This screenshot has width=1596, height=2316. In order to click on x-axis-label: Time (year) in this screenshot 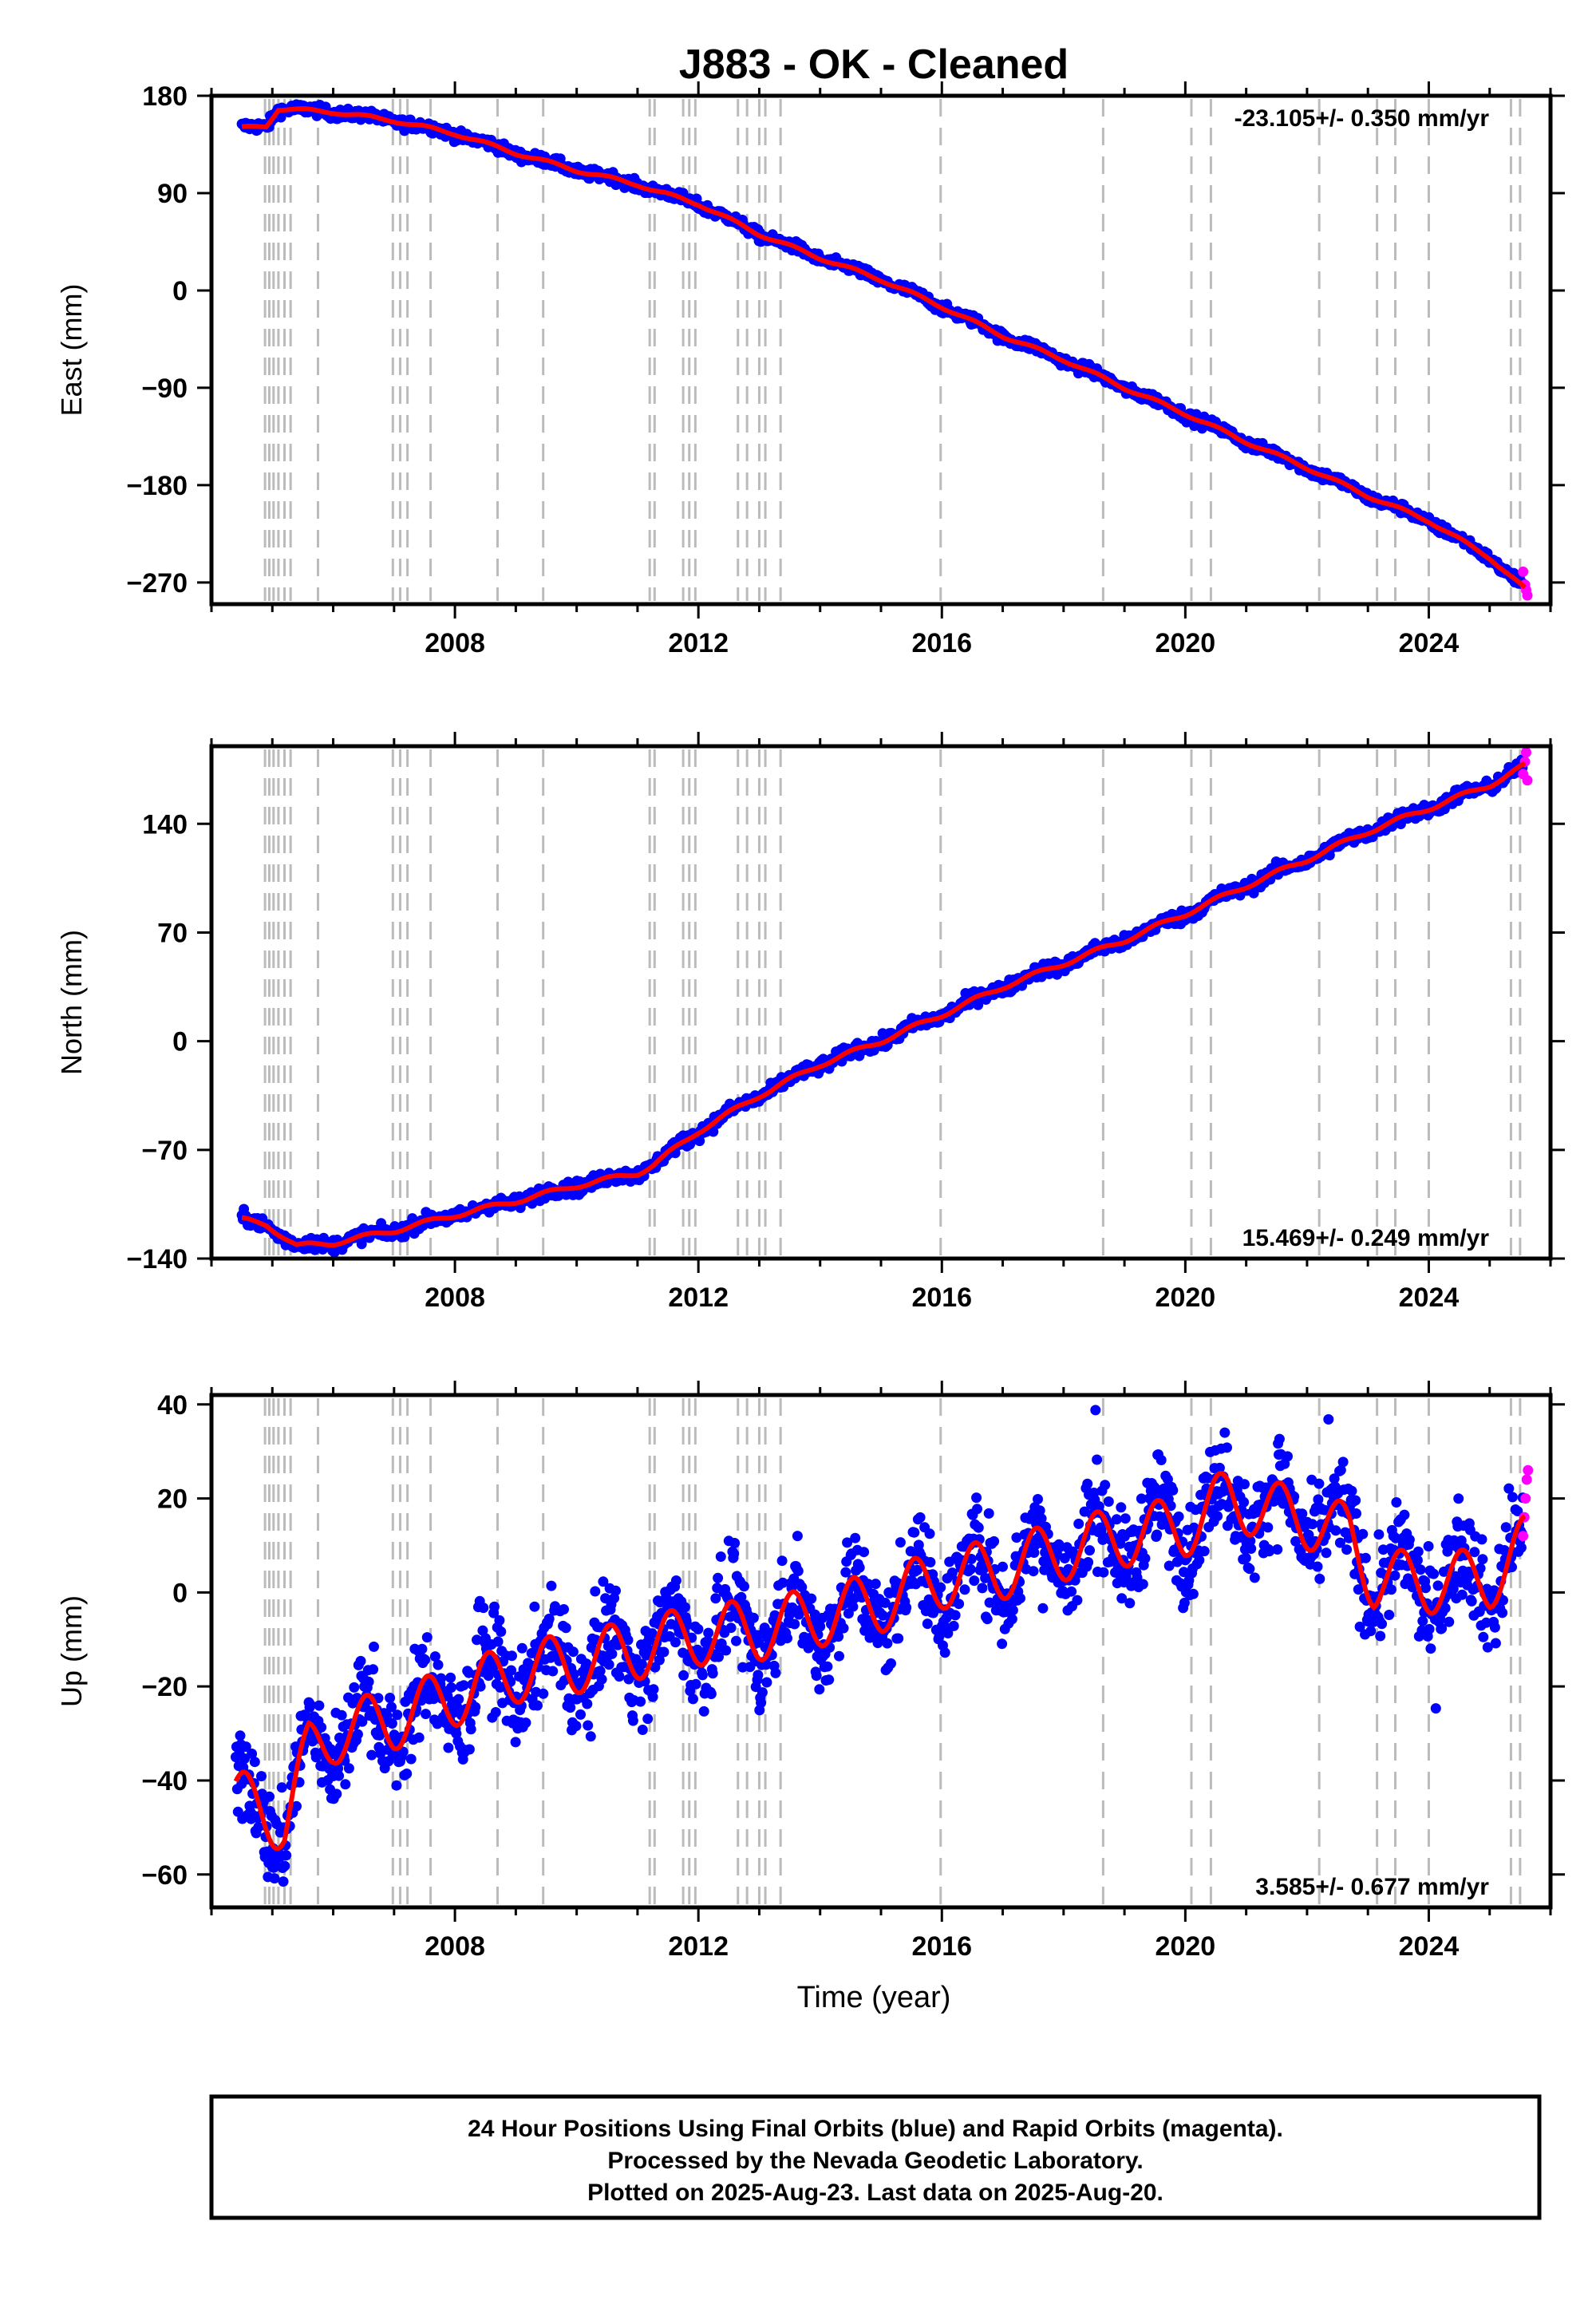, I will do `click(874, 1997)`.